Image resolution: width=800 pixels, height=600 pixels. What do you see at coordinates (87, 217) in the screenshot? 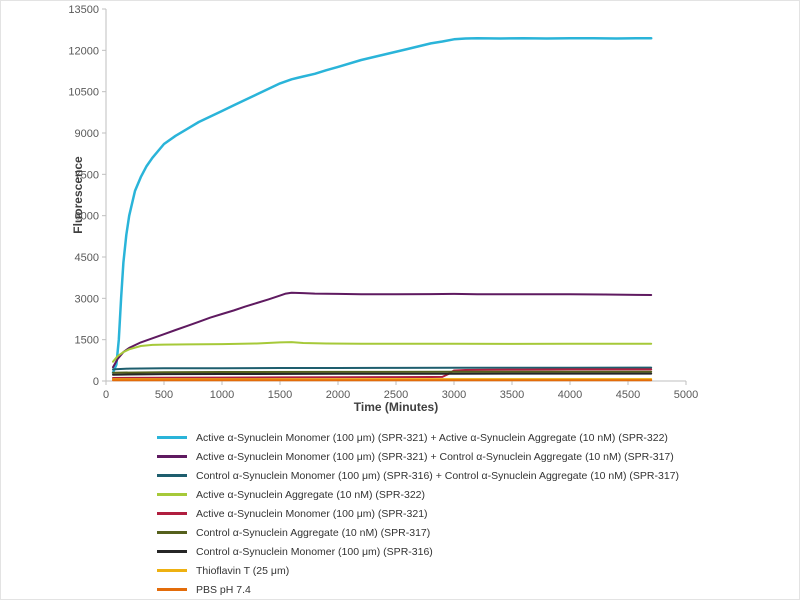
I see `y-tick-label: 6000` at bounding box center [87, 217].